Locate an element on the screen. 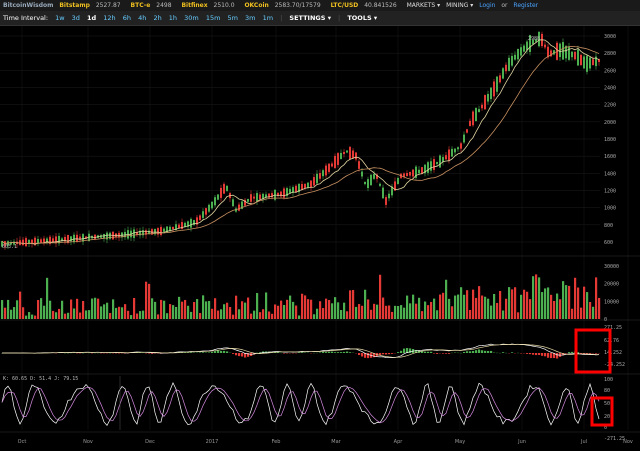 This screenshot has width=640, height=451. login-link: Login is located at coordinates (487, 5).